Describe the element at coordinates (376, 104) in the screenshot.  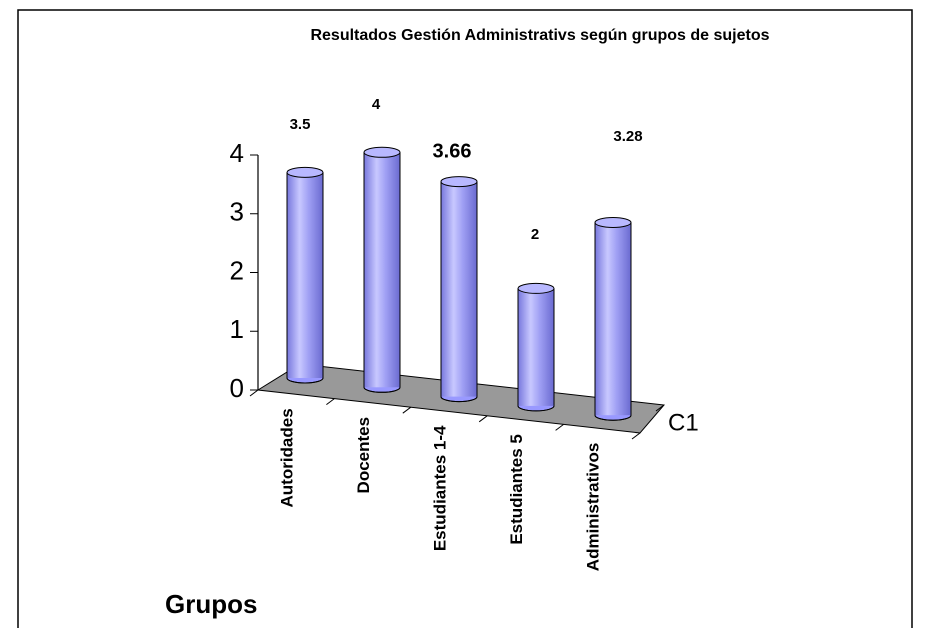
I see `data-label: 4` at that location.